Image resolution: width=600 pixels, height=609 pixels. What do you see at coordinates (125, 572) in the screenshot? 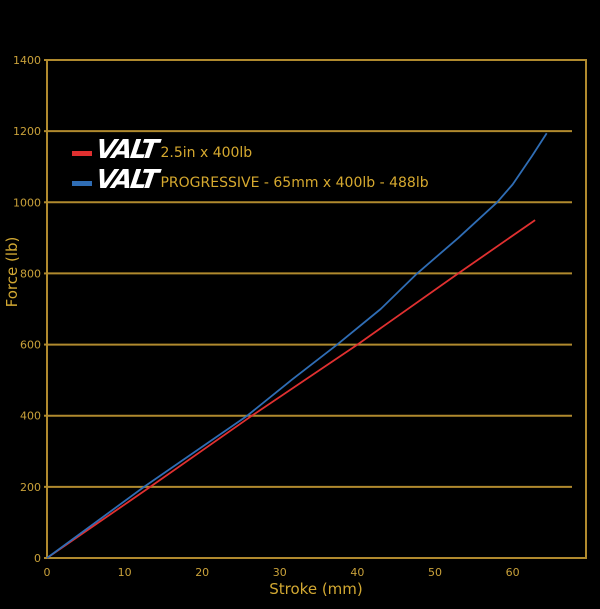
I see `x-tick-label: 10` at bounding box center [125, 572].